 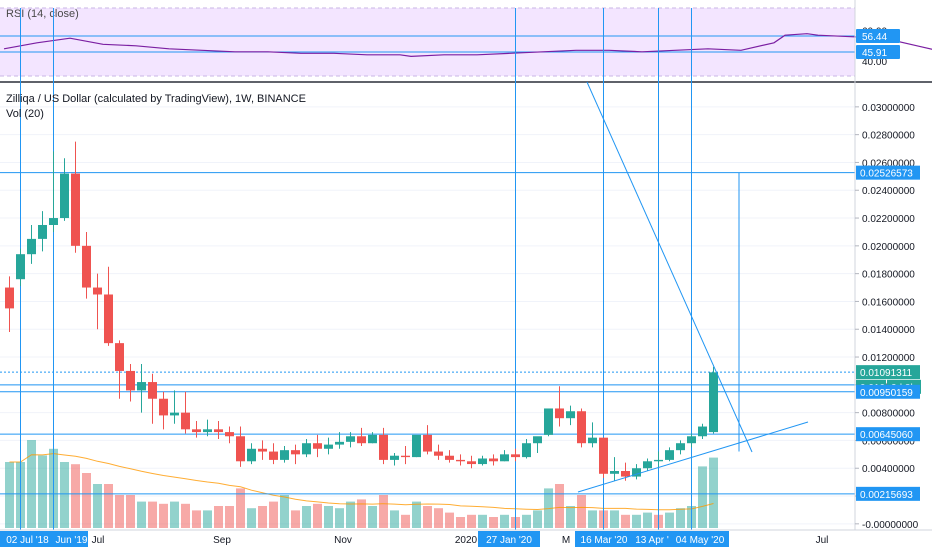 What do you see at coordinates (888, 469) in the screenshot?
I see `price-axis-tick: 0.00400000` at bounding box center [888, 469].